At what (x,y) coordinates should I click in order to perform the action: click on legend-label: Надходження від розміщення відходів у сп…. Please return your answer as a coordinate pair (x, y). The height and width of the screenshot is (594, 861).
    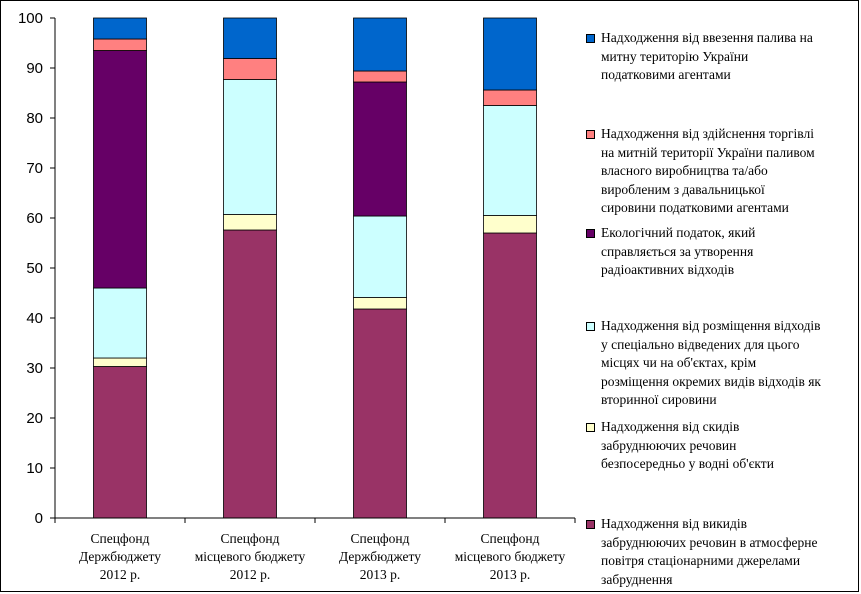
    Looking at the image, I should click on (729, 363).